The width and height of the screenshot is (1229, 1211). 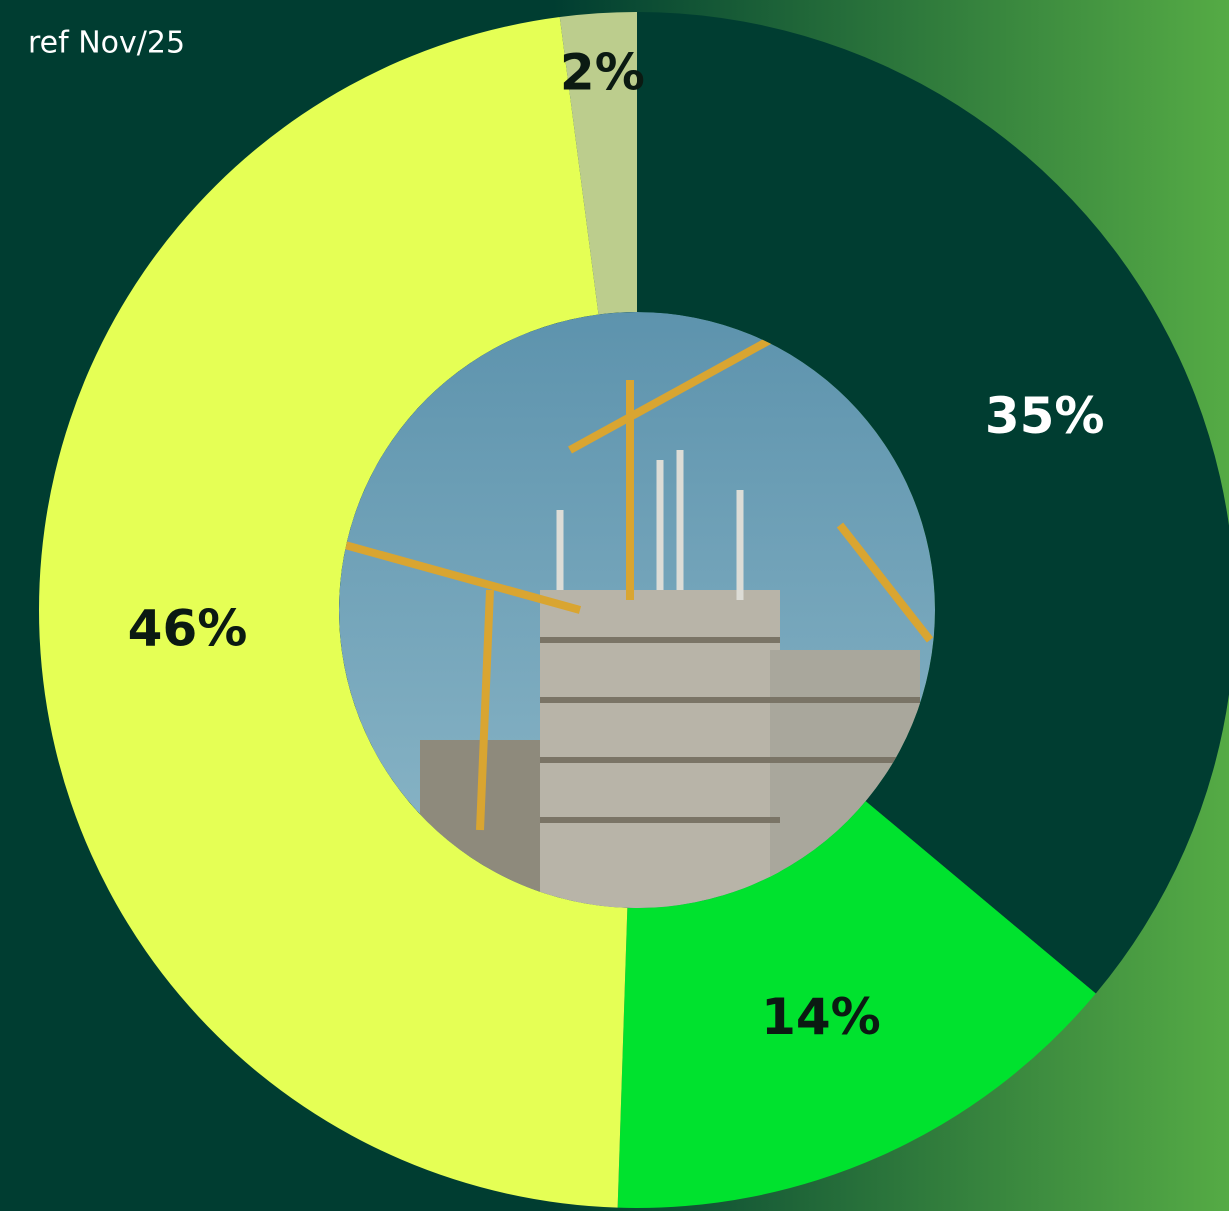 I want to click on data-label: 46%, so click(x=188, y=628).